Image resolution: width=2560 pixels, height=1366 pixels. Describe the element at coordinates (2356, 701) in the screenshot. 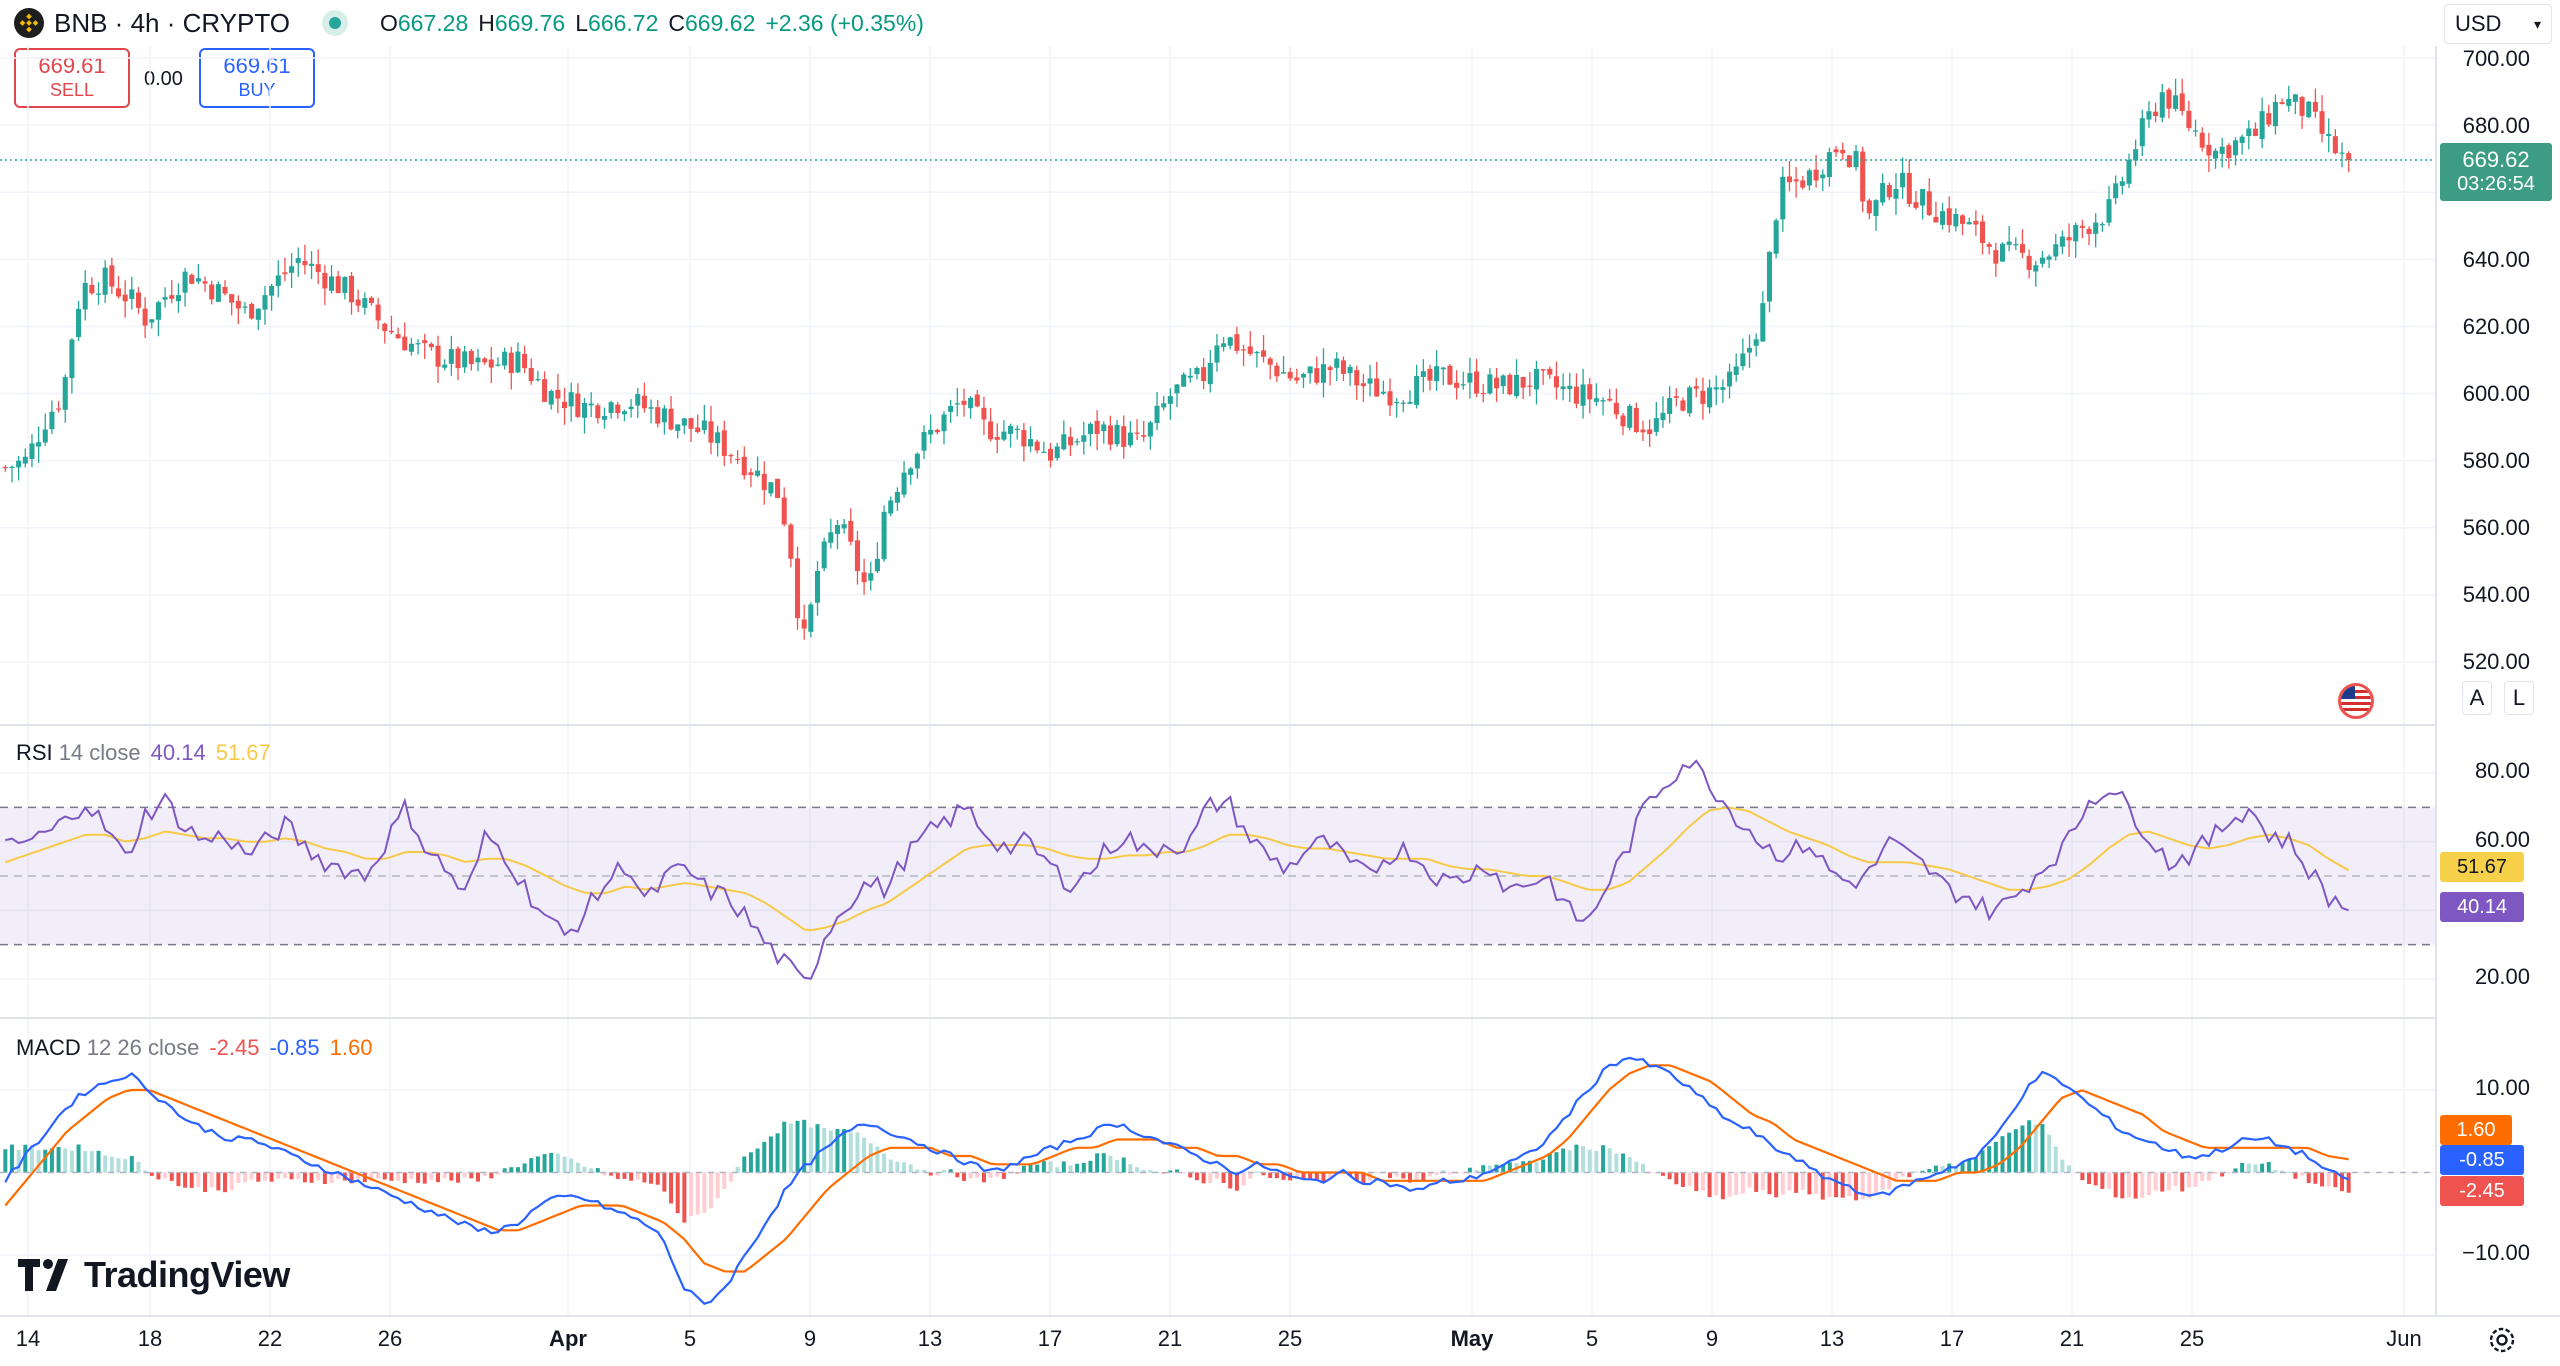

I see `us-flag-icon` at that location.